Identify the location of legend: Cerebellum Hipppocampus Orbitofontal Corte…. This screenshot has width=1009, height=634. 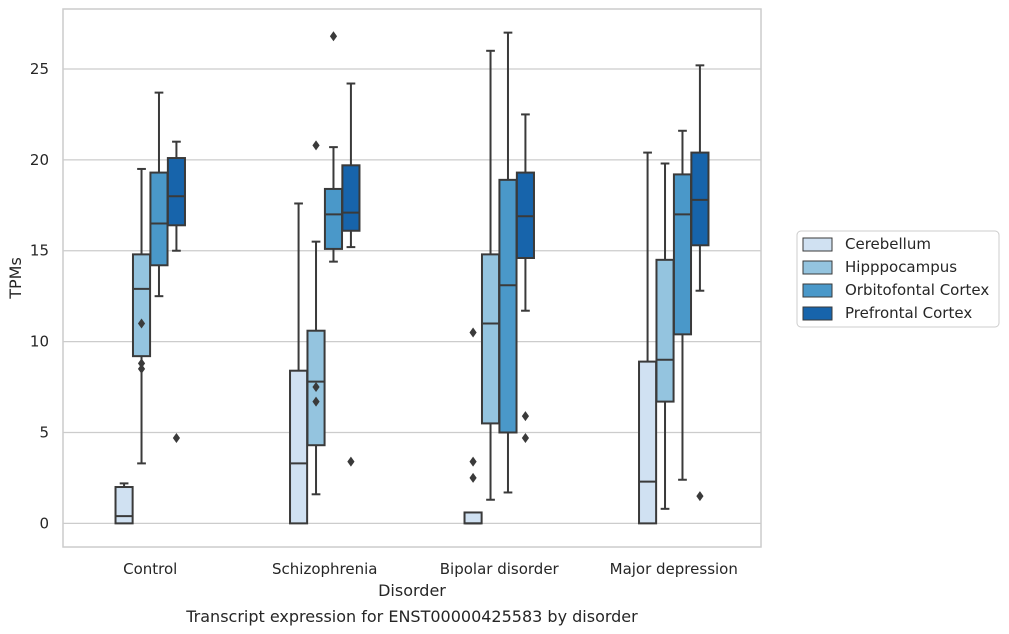
(898, 279).